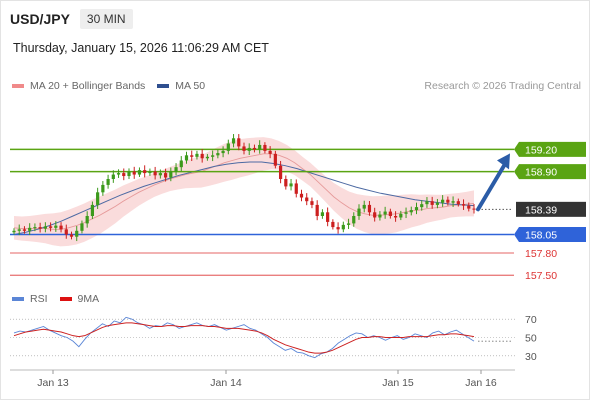 The height and width of the screenshot is (400, 590). Describe the element at coordinates (88, 299) in the screenshot. I see `legend-9ma-label: 9MA` at that location.